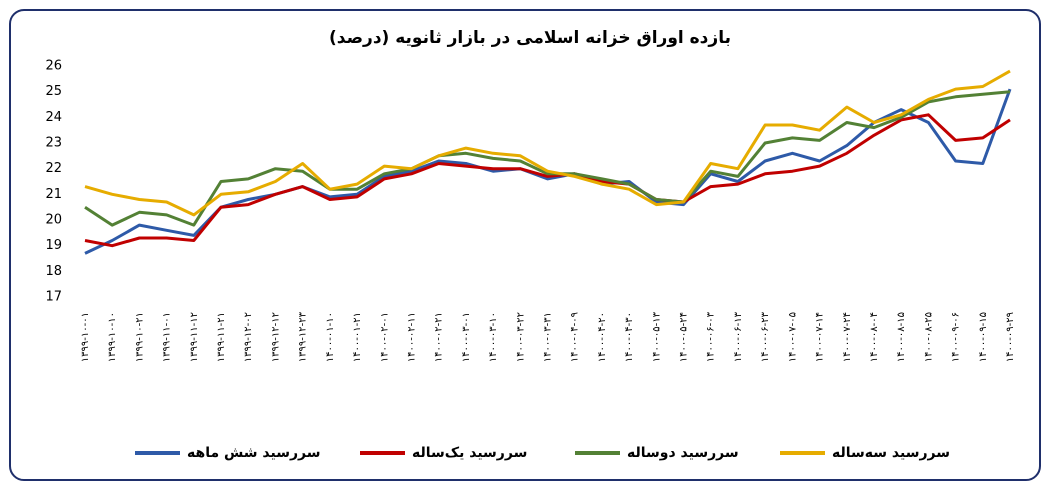 This screenshot has width=1058, height=496. I want to click on x-tick-label: ۱۴۰۰-۰۴-۳۰, so click(629, 337).